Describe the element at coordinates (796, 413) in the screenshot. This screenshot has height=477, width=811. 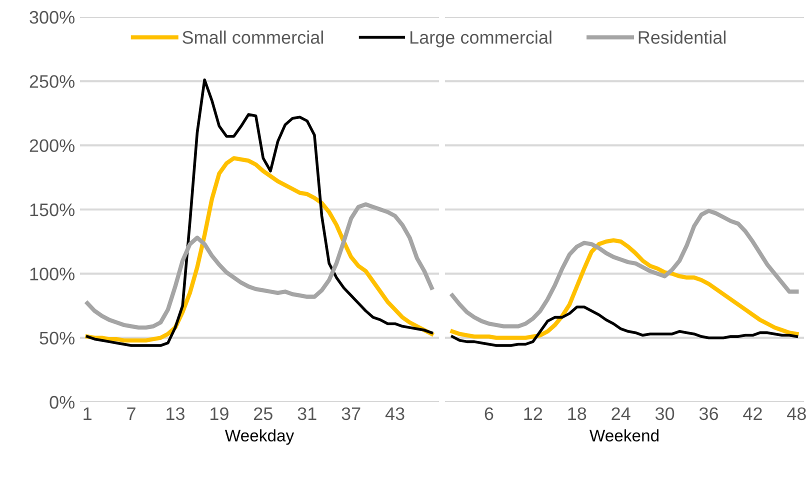
I see `x-tick-label: 48` at that location.